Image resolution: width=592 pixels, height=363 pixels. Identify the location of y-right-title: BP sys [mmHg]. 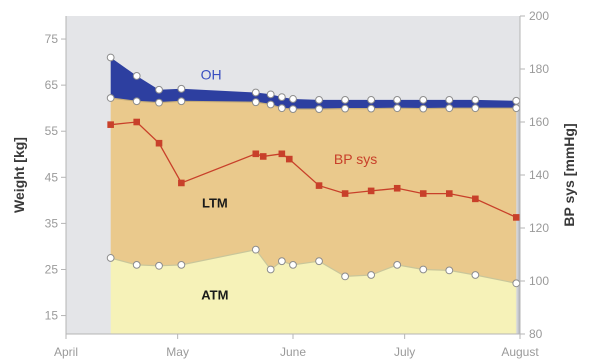
(569, 174).